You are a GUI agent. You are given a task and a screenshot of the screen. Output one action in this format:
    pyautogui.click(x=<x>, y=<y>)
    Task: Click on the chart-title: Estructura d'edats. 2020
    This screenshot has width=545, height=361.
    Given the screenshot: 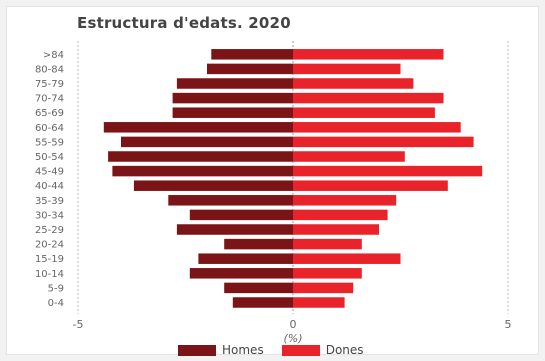 What is the action you would take?
    pyautogui.click(x=184, y=23)
    